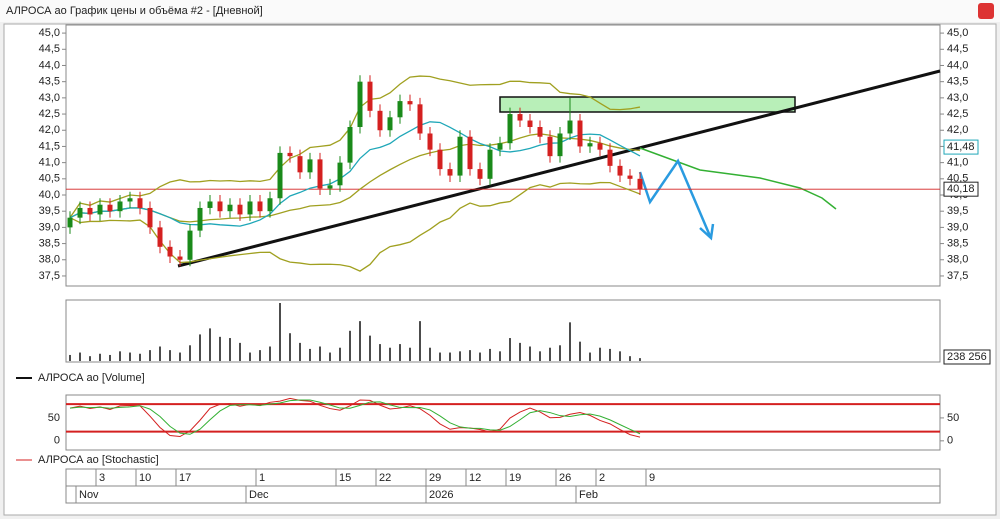 The height and width of the screenshot is (519, 1000). Describe the element at coordinates (54, 418) in the screenshot. I see `stoch-tick-label: 50` at that location.